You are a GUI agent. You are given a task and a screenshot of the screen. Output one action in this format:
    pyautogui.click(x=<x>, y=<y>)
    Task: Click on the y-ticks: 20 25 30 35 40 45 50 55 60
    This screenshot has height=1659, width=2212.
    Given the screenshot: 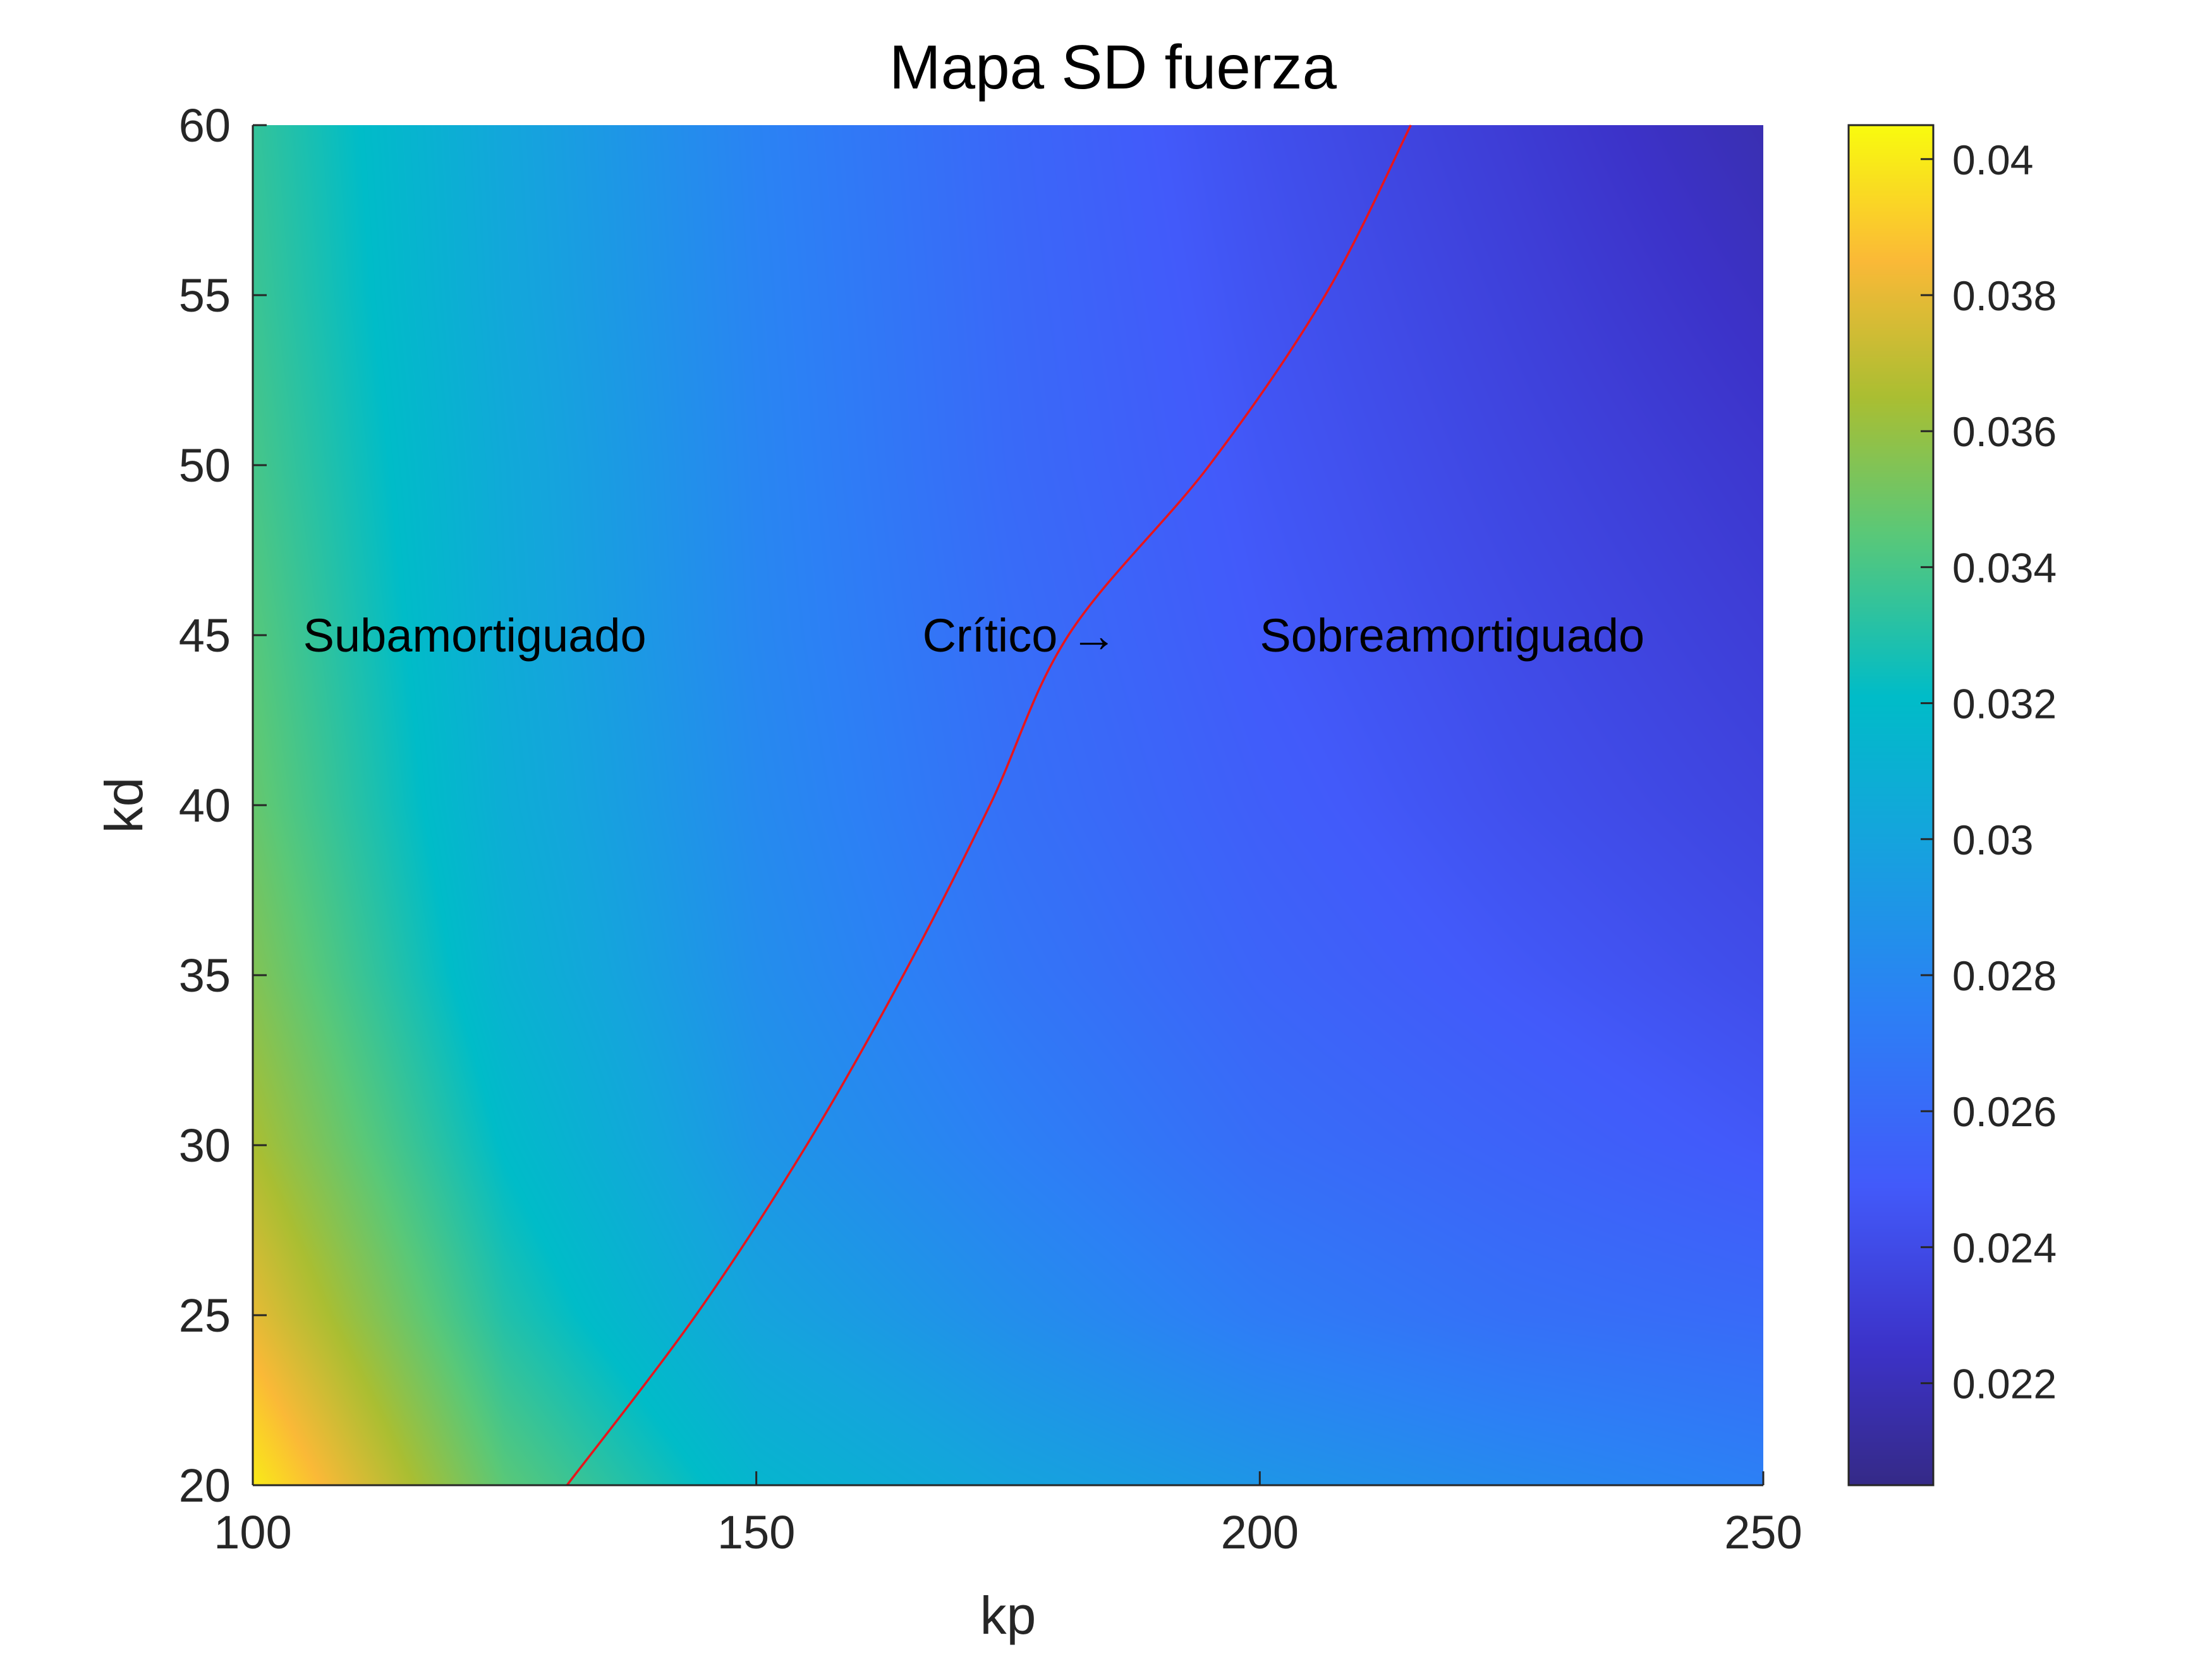 What is the action you would take?
    pyautogui.click(x=223, y=805)
    